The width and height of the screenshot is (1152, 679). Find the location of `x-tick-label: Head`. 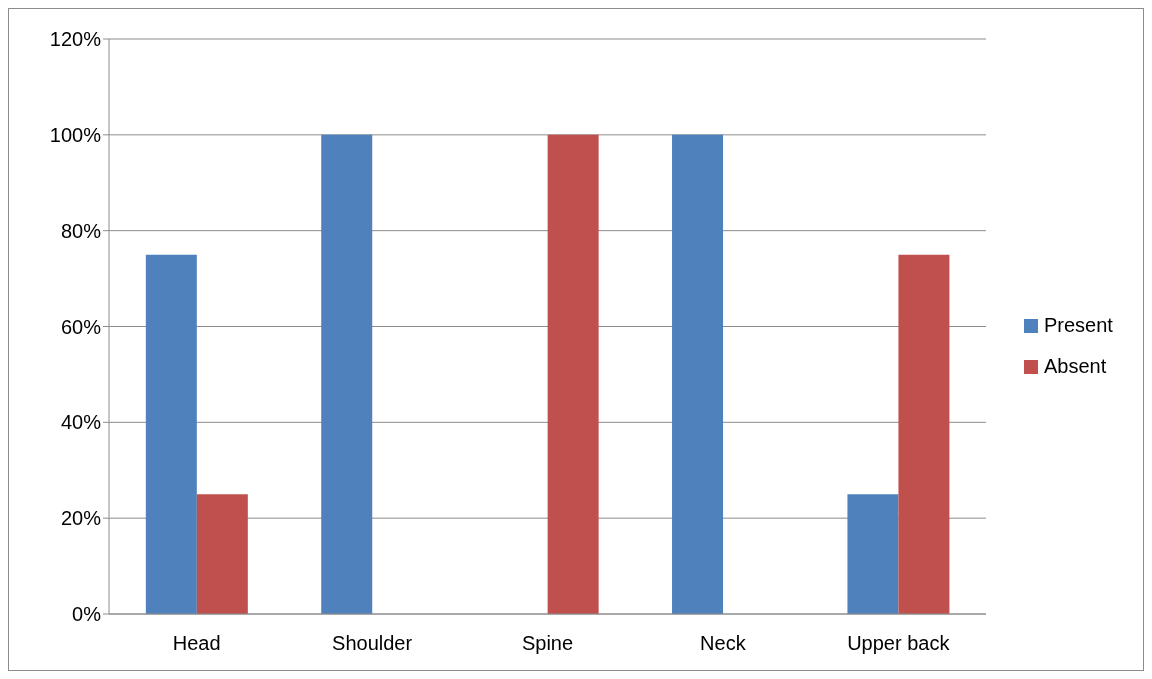

x-tick-label: Head is located at coordinates (196, 643).